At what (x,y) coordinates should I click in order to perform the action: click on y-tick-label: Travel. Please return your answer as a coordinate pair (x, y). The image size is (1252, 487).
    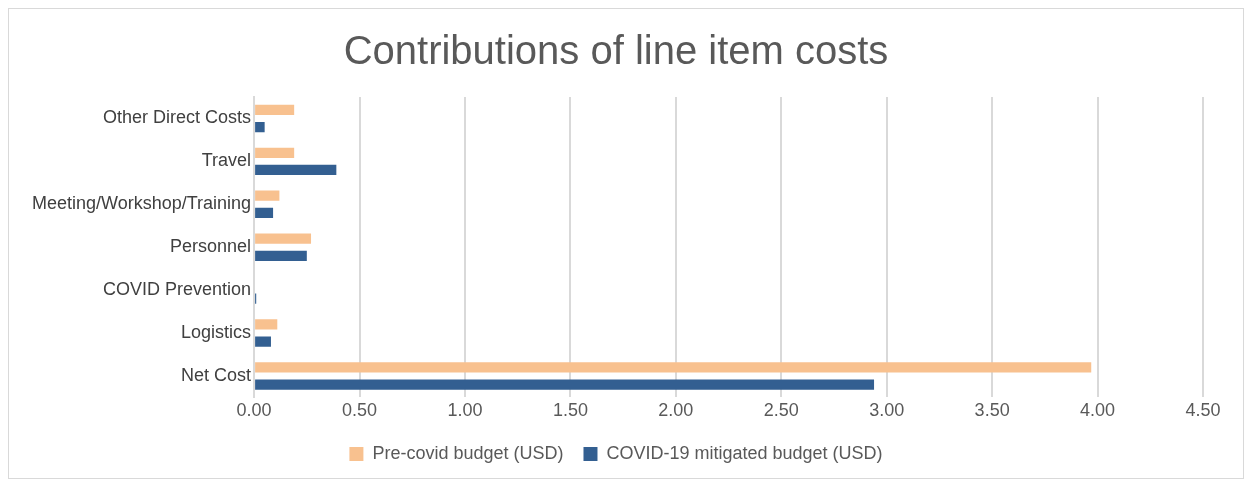
    Looking at the image, I should click on (226, 160).